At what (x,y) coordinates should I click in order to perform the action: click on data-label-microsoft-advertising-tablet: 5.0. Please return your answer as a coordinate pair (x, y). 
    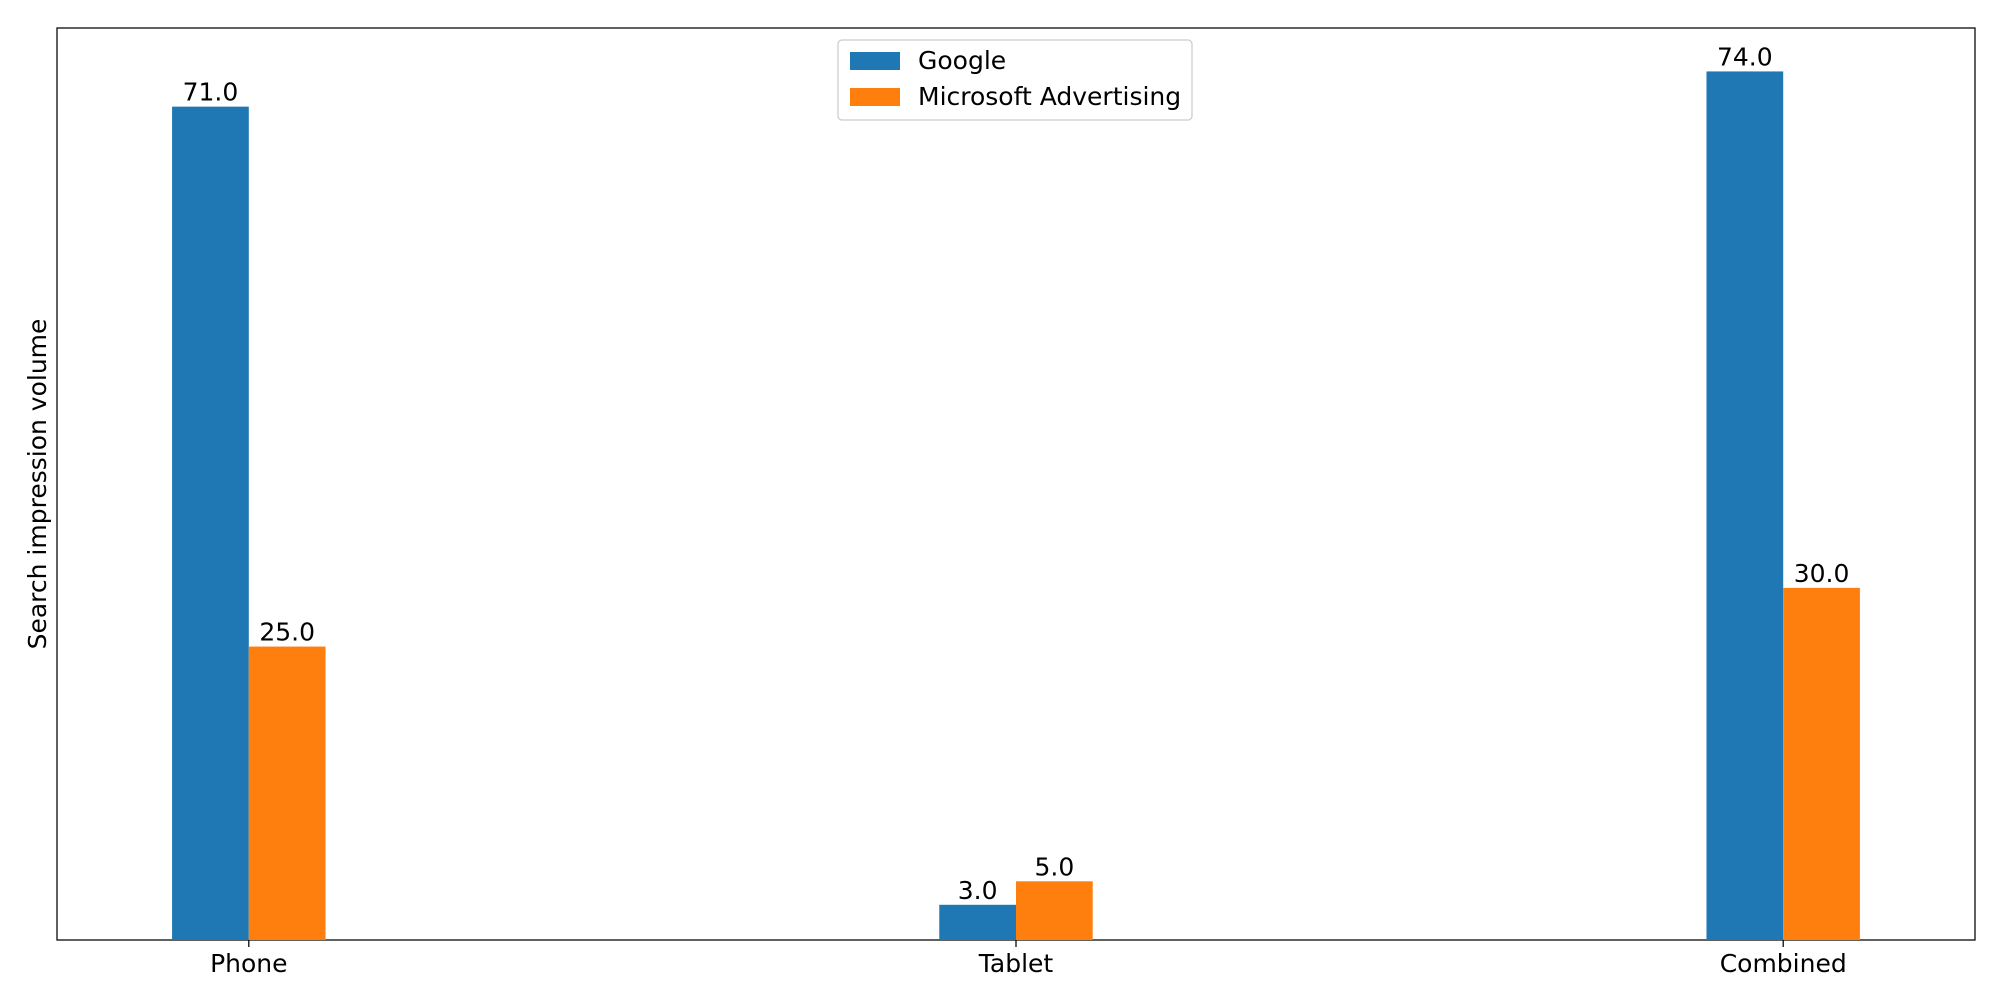
    Looking at the image, I should click on (1054, 866).